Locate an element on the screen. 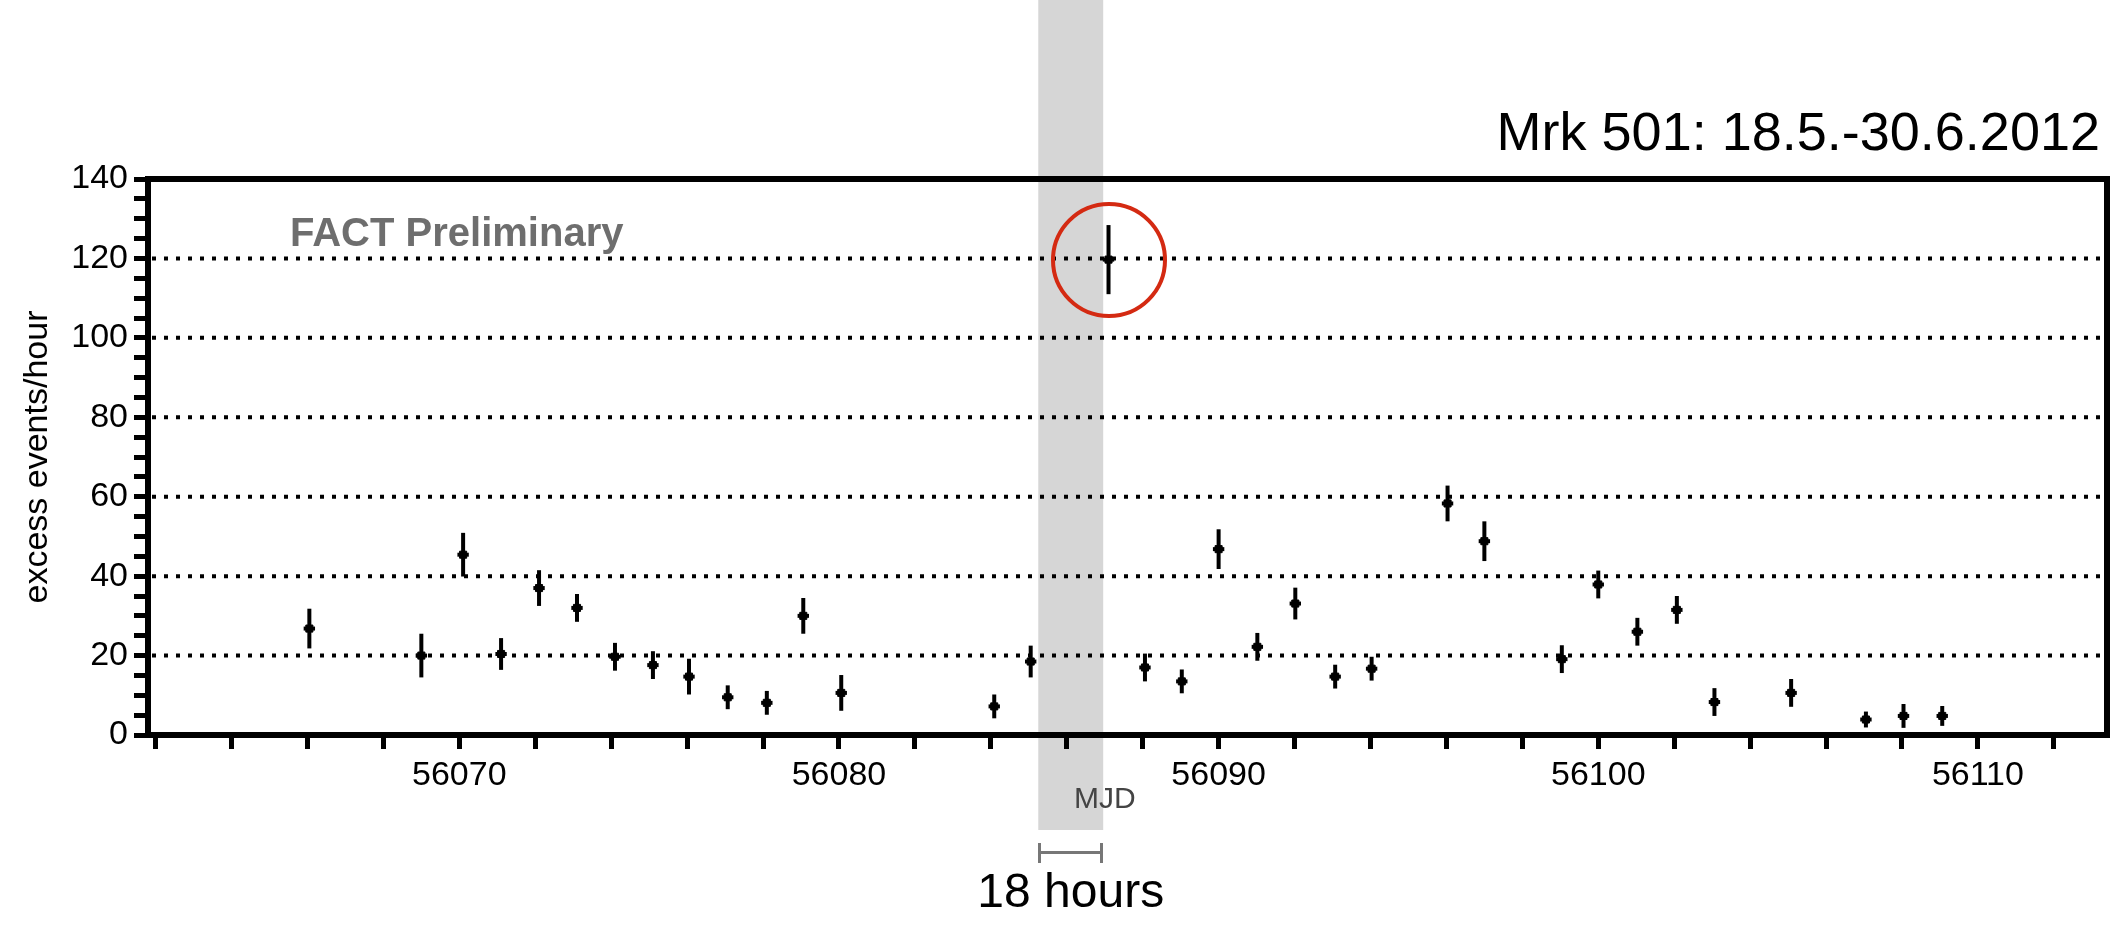 Image resolution: width=2113 pixels, height=939 pixels. y-axis-title: excess events/hour is located at coordinates (35, 457).